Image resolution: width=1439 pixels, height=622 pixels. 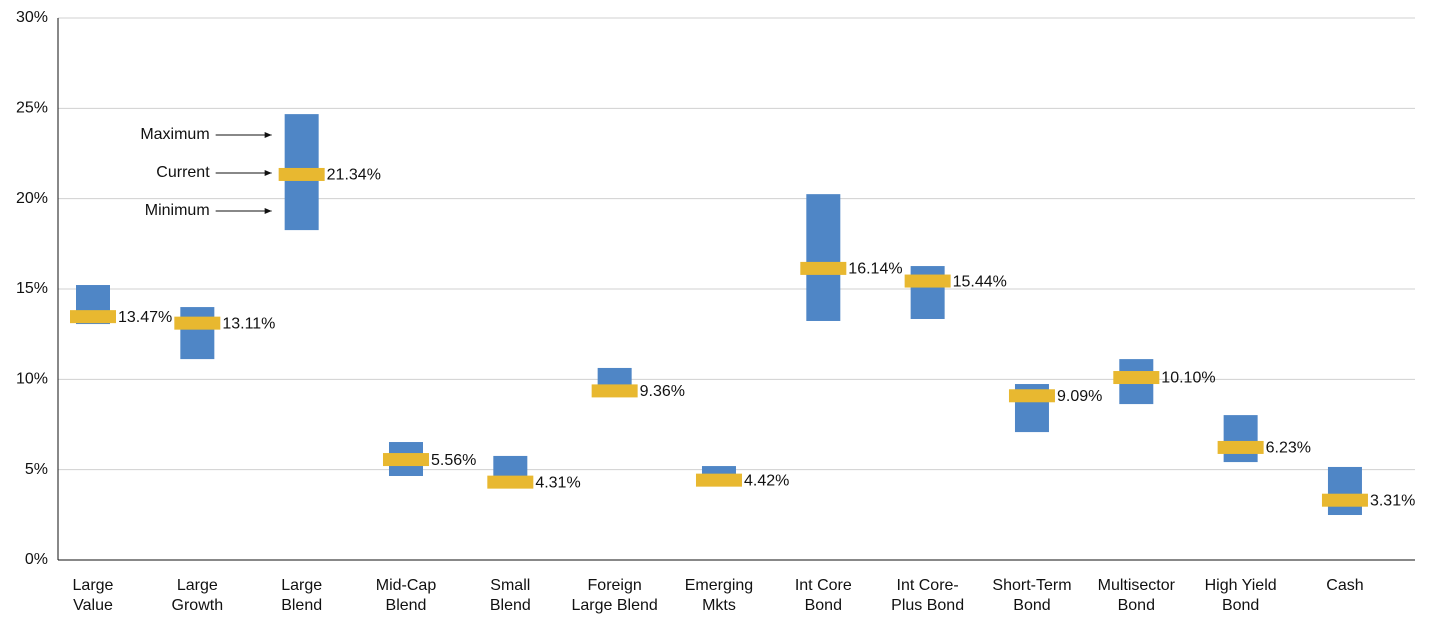 What do you see at coordinates (32, 379) in the screenshot?
I see `y-tick-label: 10%` at bounding box center [32, 379].